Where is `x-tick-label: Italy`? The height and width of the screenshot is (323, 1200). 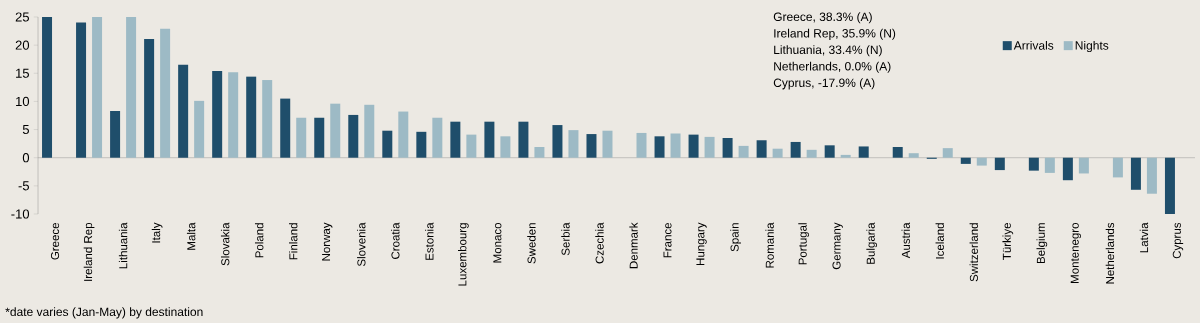 x-tick-label: Italy is located at coordinates (157, 232).